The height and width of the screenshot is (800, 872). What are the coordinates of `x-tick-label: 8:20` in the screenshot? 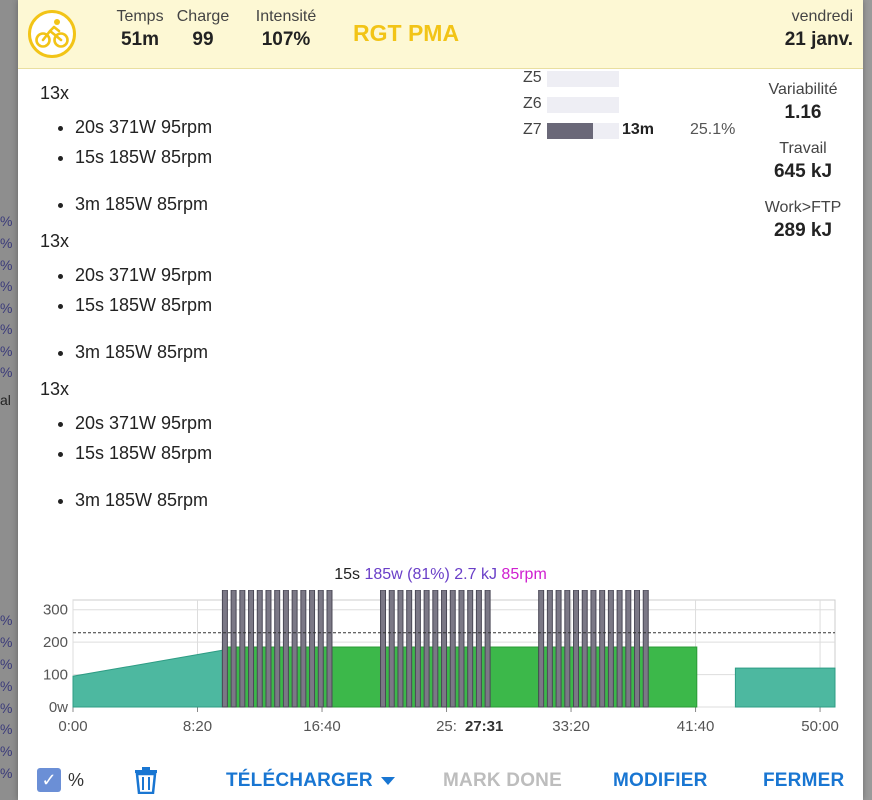 It's located at (197, 726).